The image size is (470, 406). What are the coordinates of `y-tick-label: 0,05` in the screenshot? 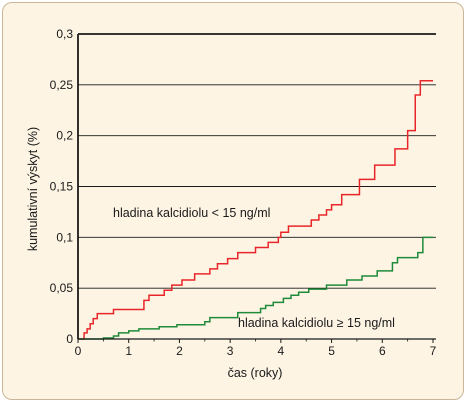 It's located at (62, 288).